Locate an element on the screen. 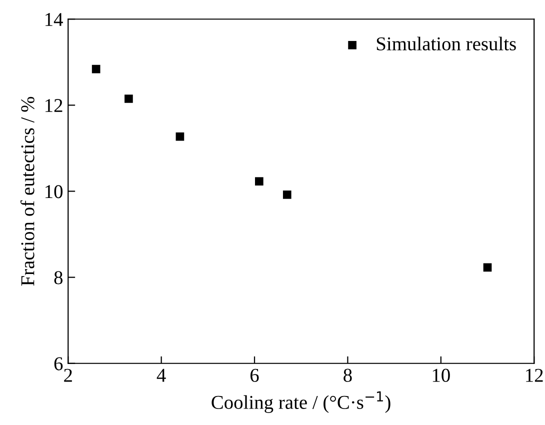  x-tick-label: 12 is located at coordinates (534, 375).